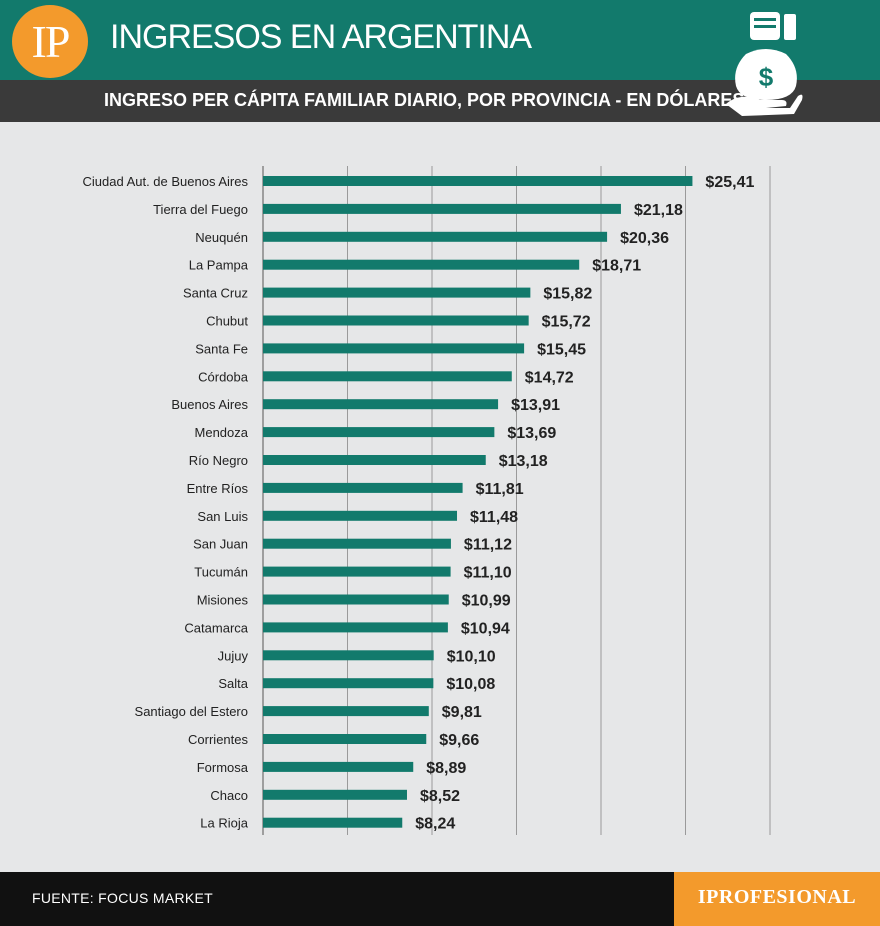 The height and width of the screenshot is (926, 880). What do you see at coordinates (549, 377) in the screenshot?
I see `data-label: $14,72` at bounding box center [549, 377].